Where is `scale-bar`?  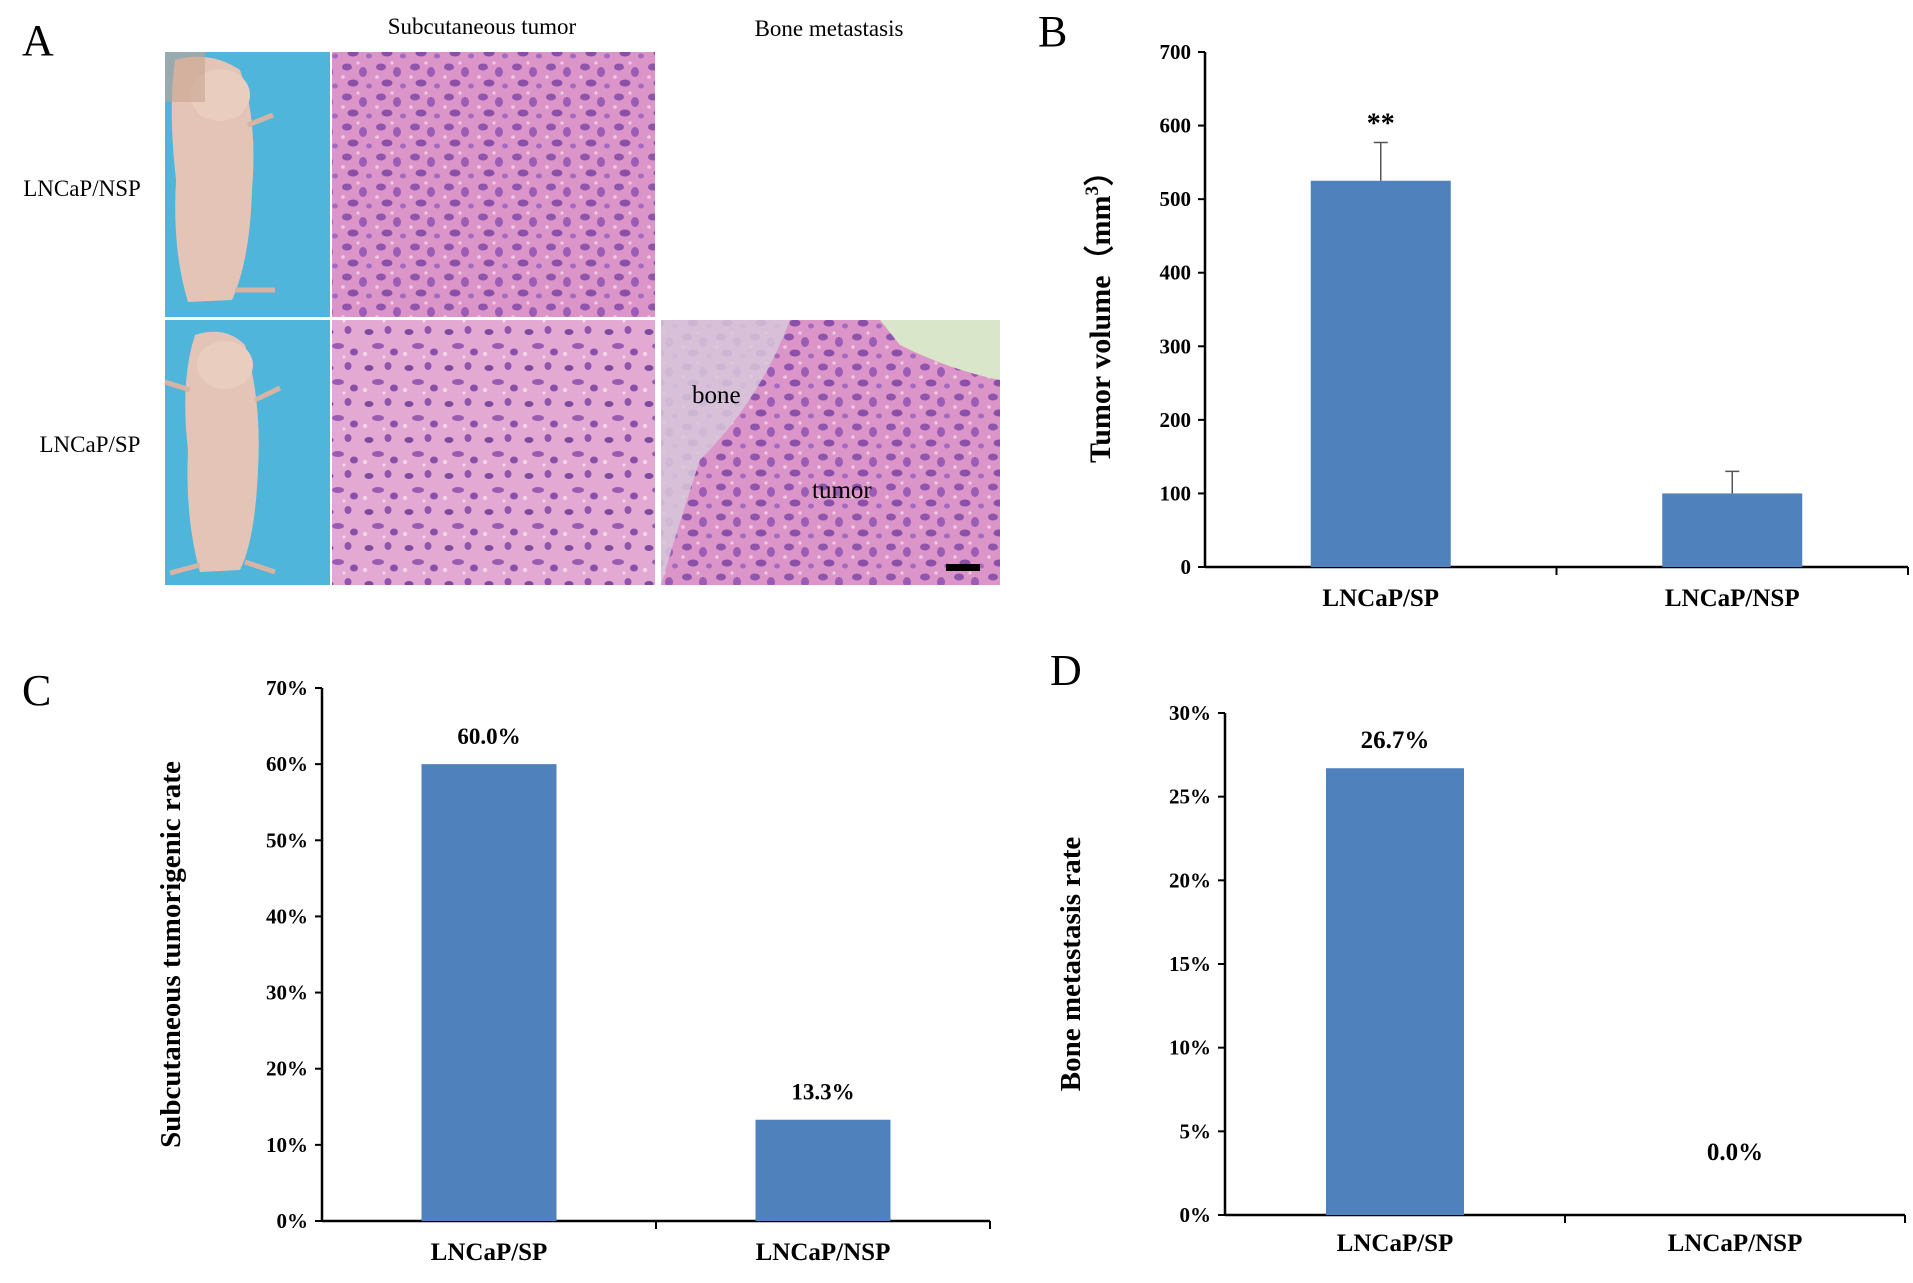 scale-bar is located at coordinates (963, 567).